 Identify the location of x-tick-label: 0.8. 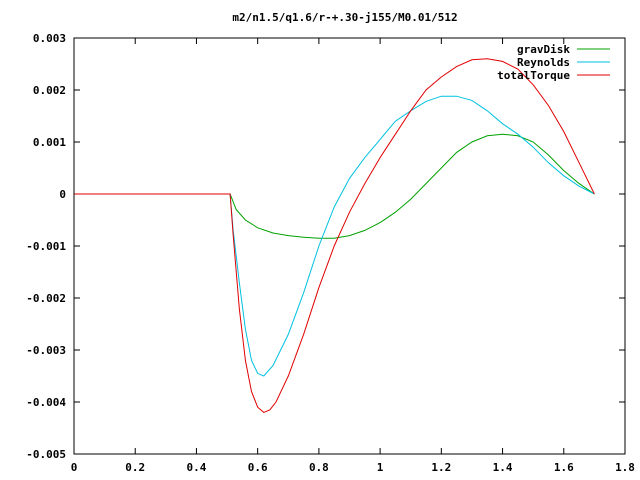
(319, 467).